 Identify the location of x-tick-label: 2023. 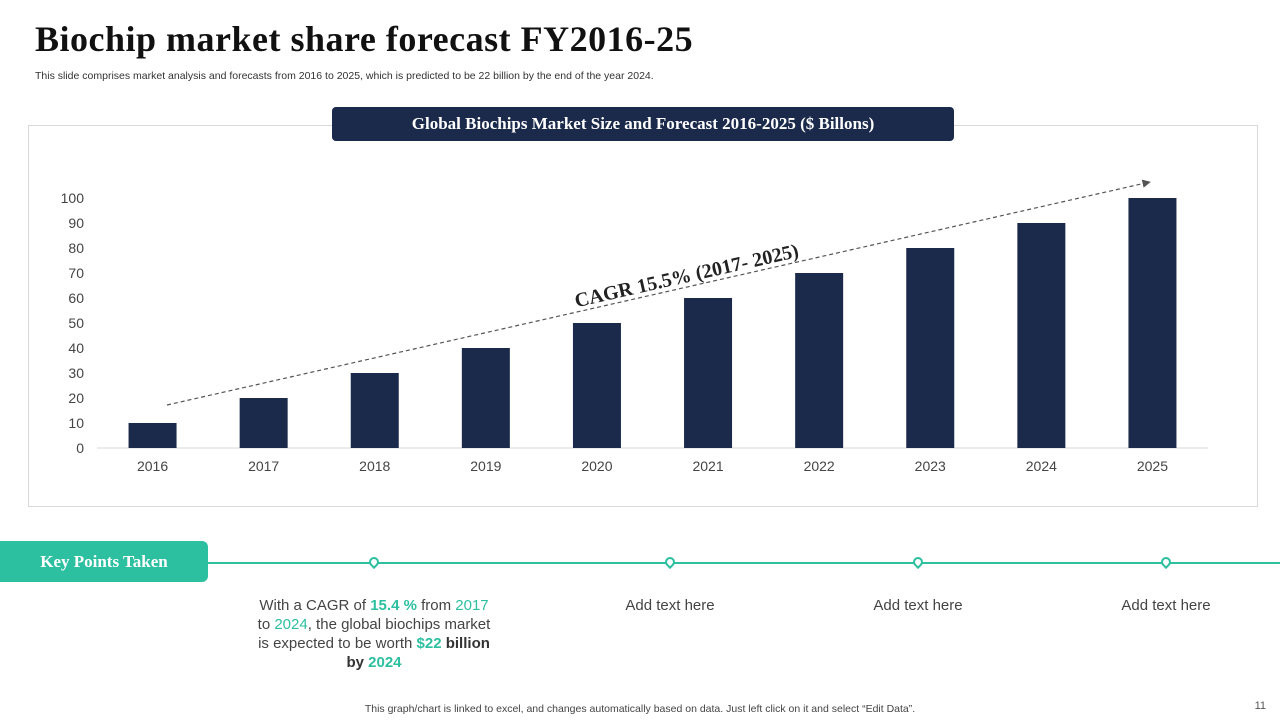
(930, 466).